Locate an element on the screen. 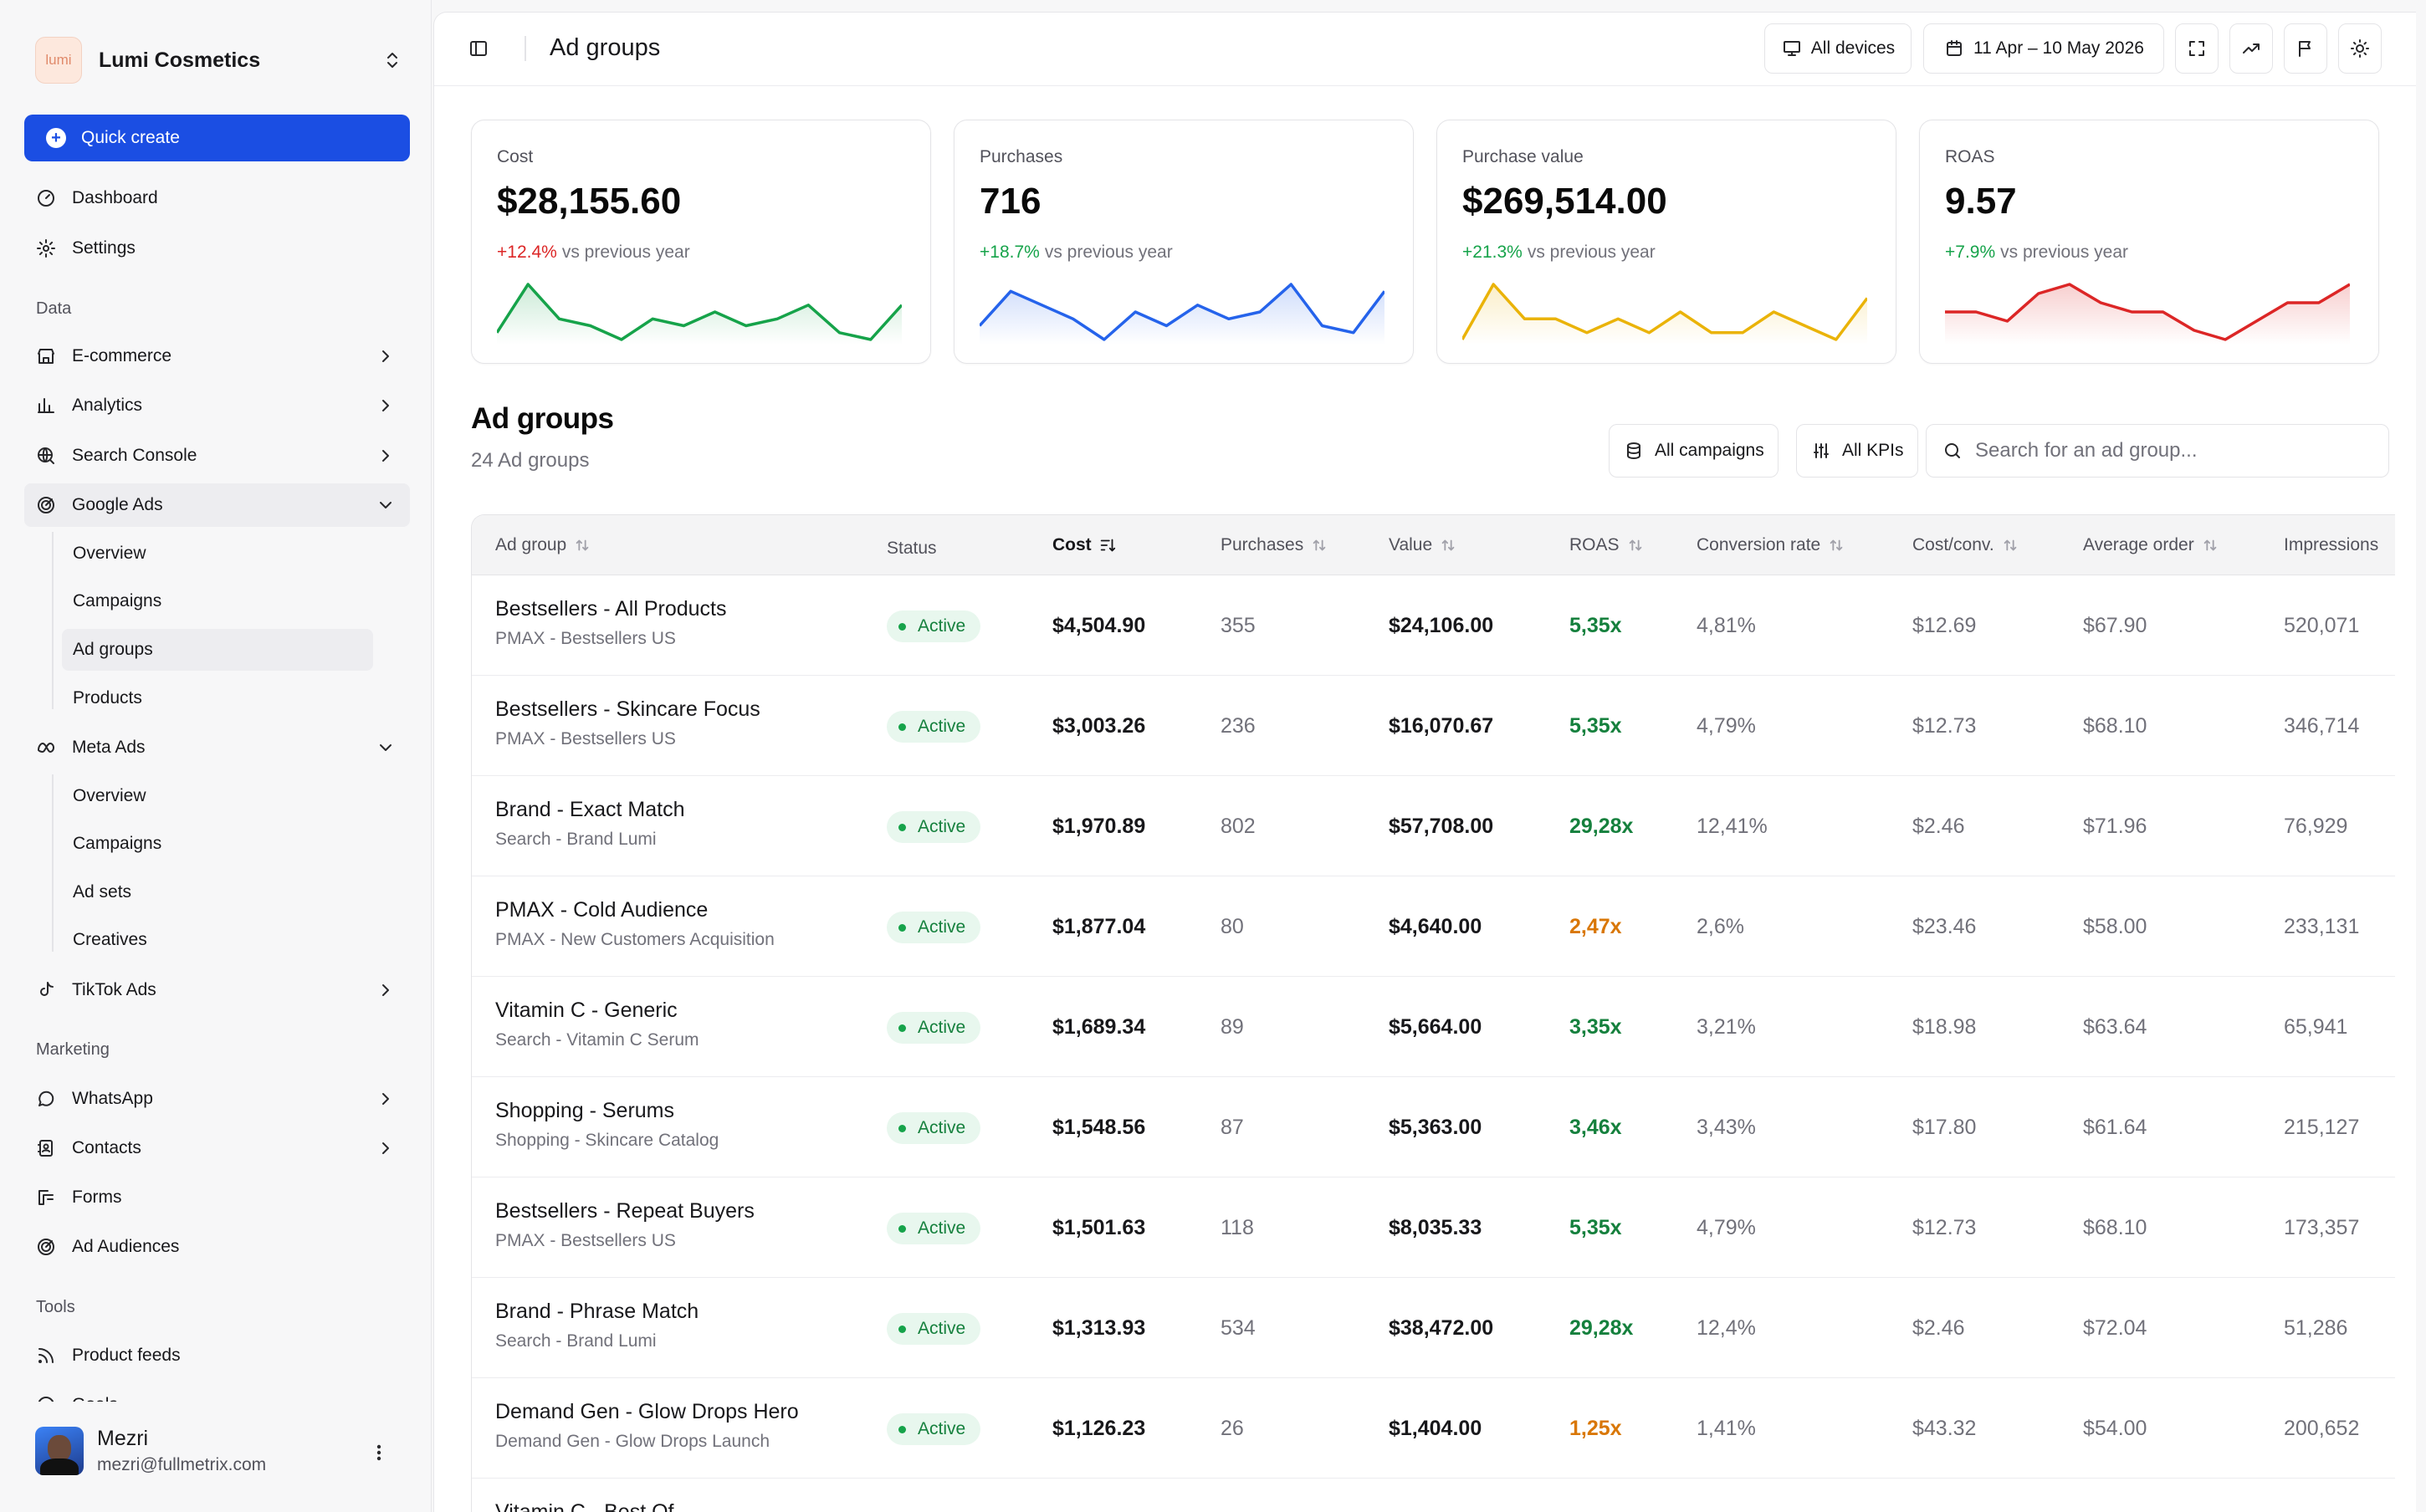 This screenshot has width=2426, height=1512. sidebar-subitem-meta-overview: Overview is located at coordinates (109, 795).